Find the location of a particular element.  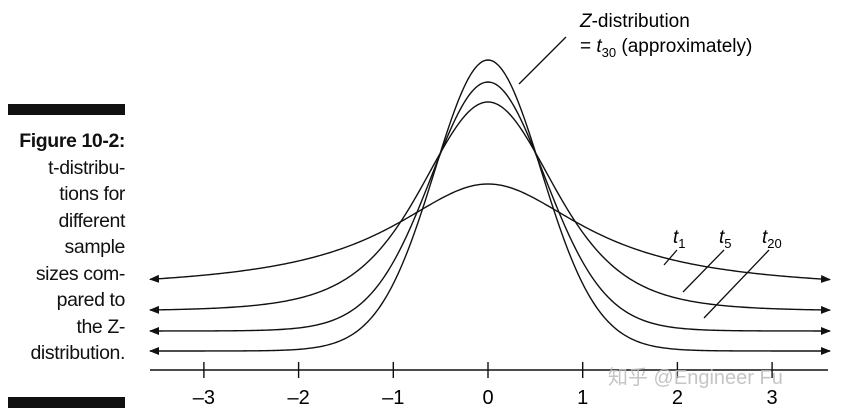

caption-line: pared to is located at coordinates (91, 300).